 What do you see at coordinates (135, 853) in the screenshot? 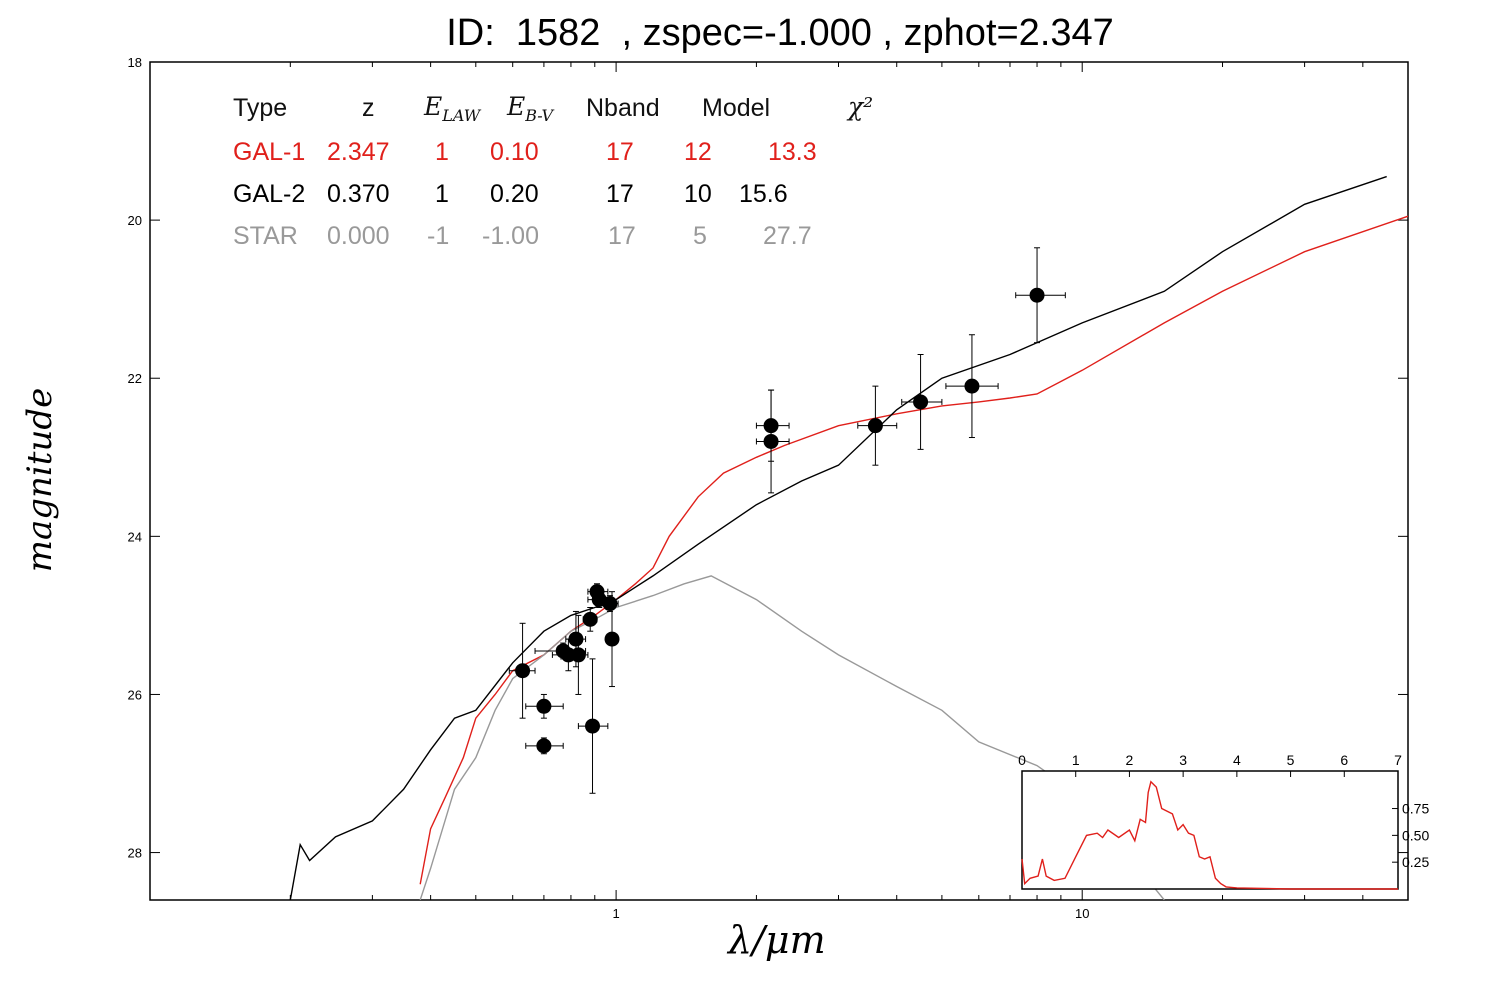
I see `y-tick-label: 28` at bounding box center [135, 853].